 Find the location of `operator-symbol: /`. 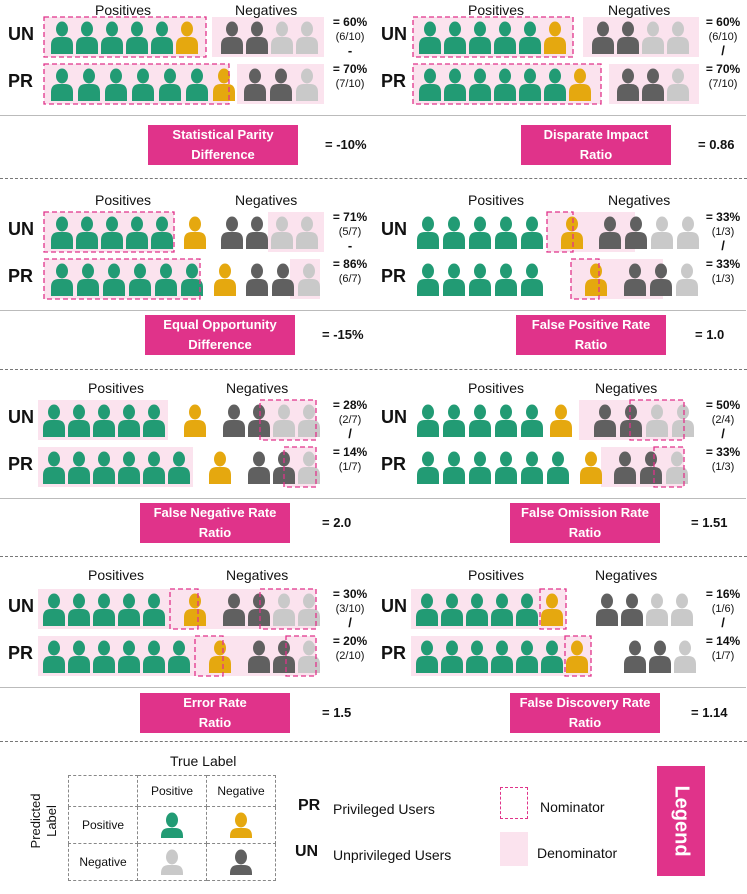

operator-symbol: / is located at coordinates (723, 433).